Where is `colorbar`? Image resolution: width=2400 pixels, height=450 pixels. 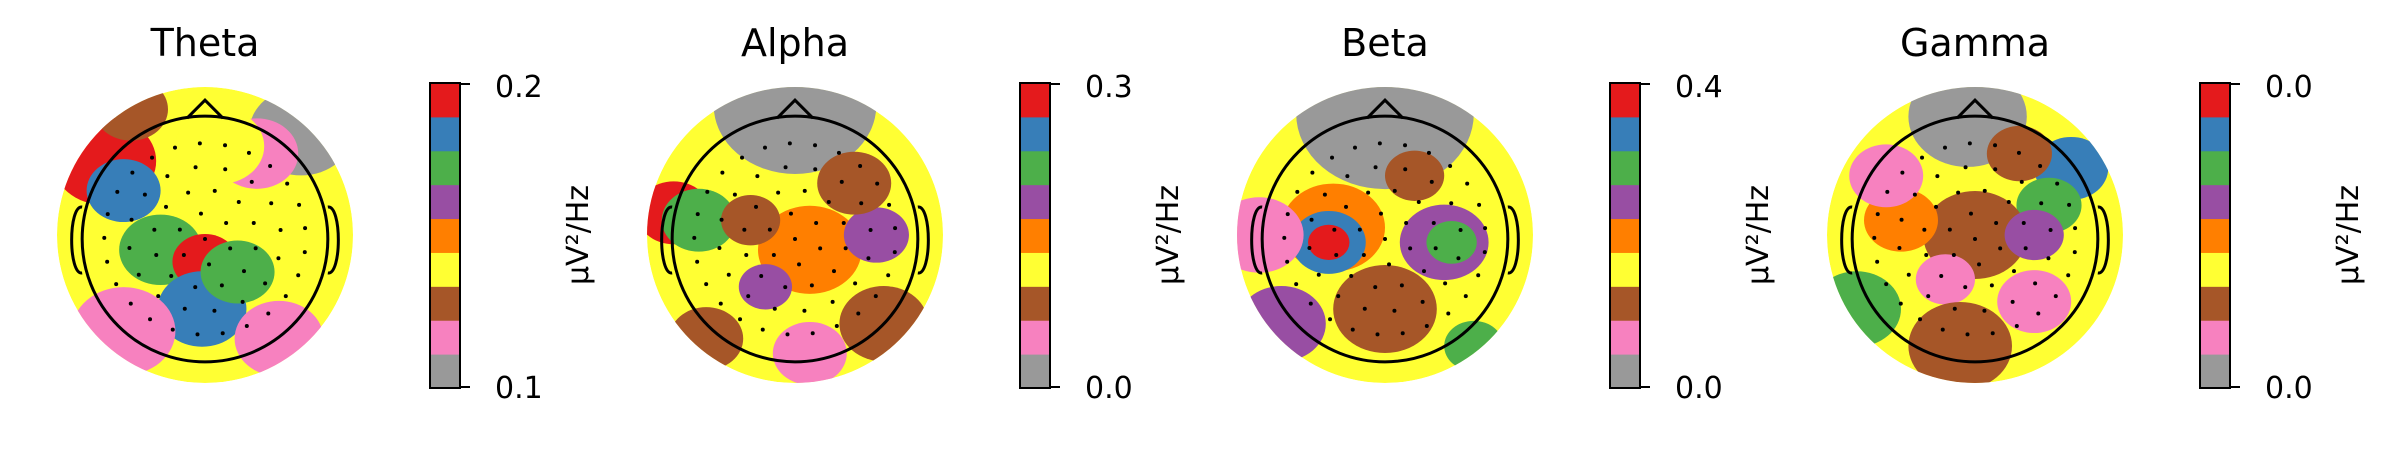 colorbar is located at coordinates (1039, 235).